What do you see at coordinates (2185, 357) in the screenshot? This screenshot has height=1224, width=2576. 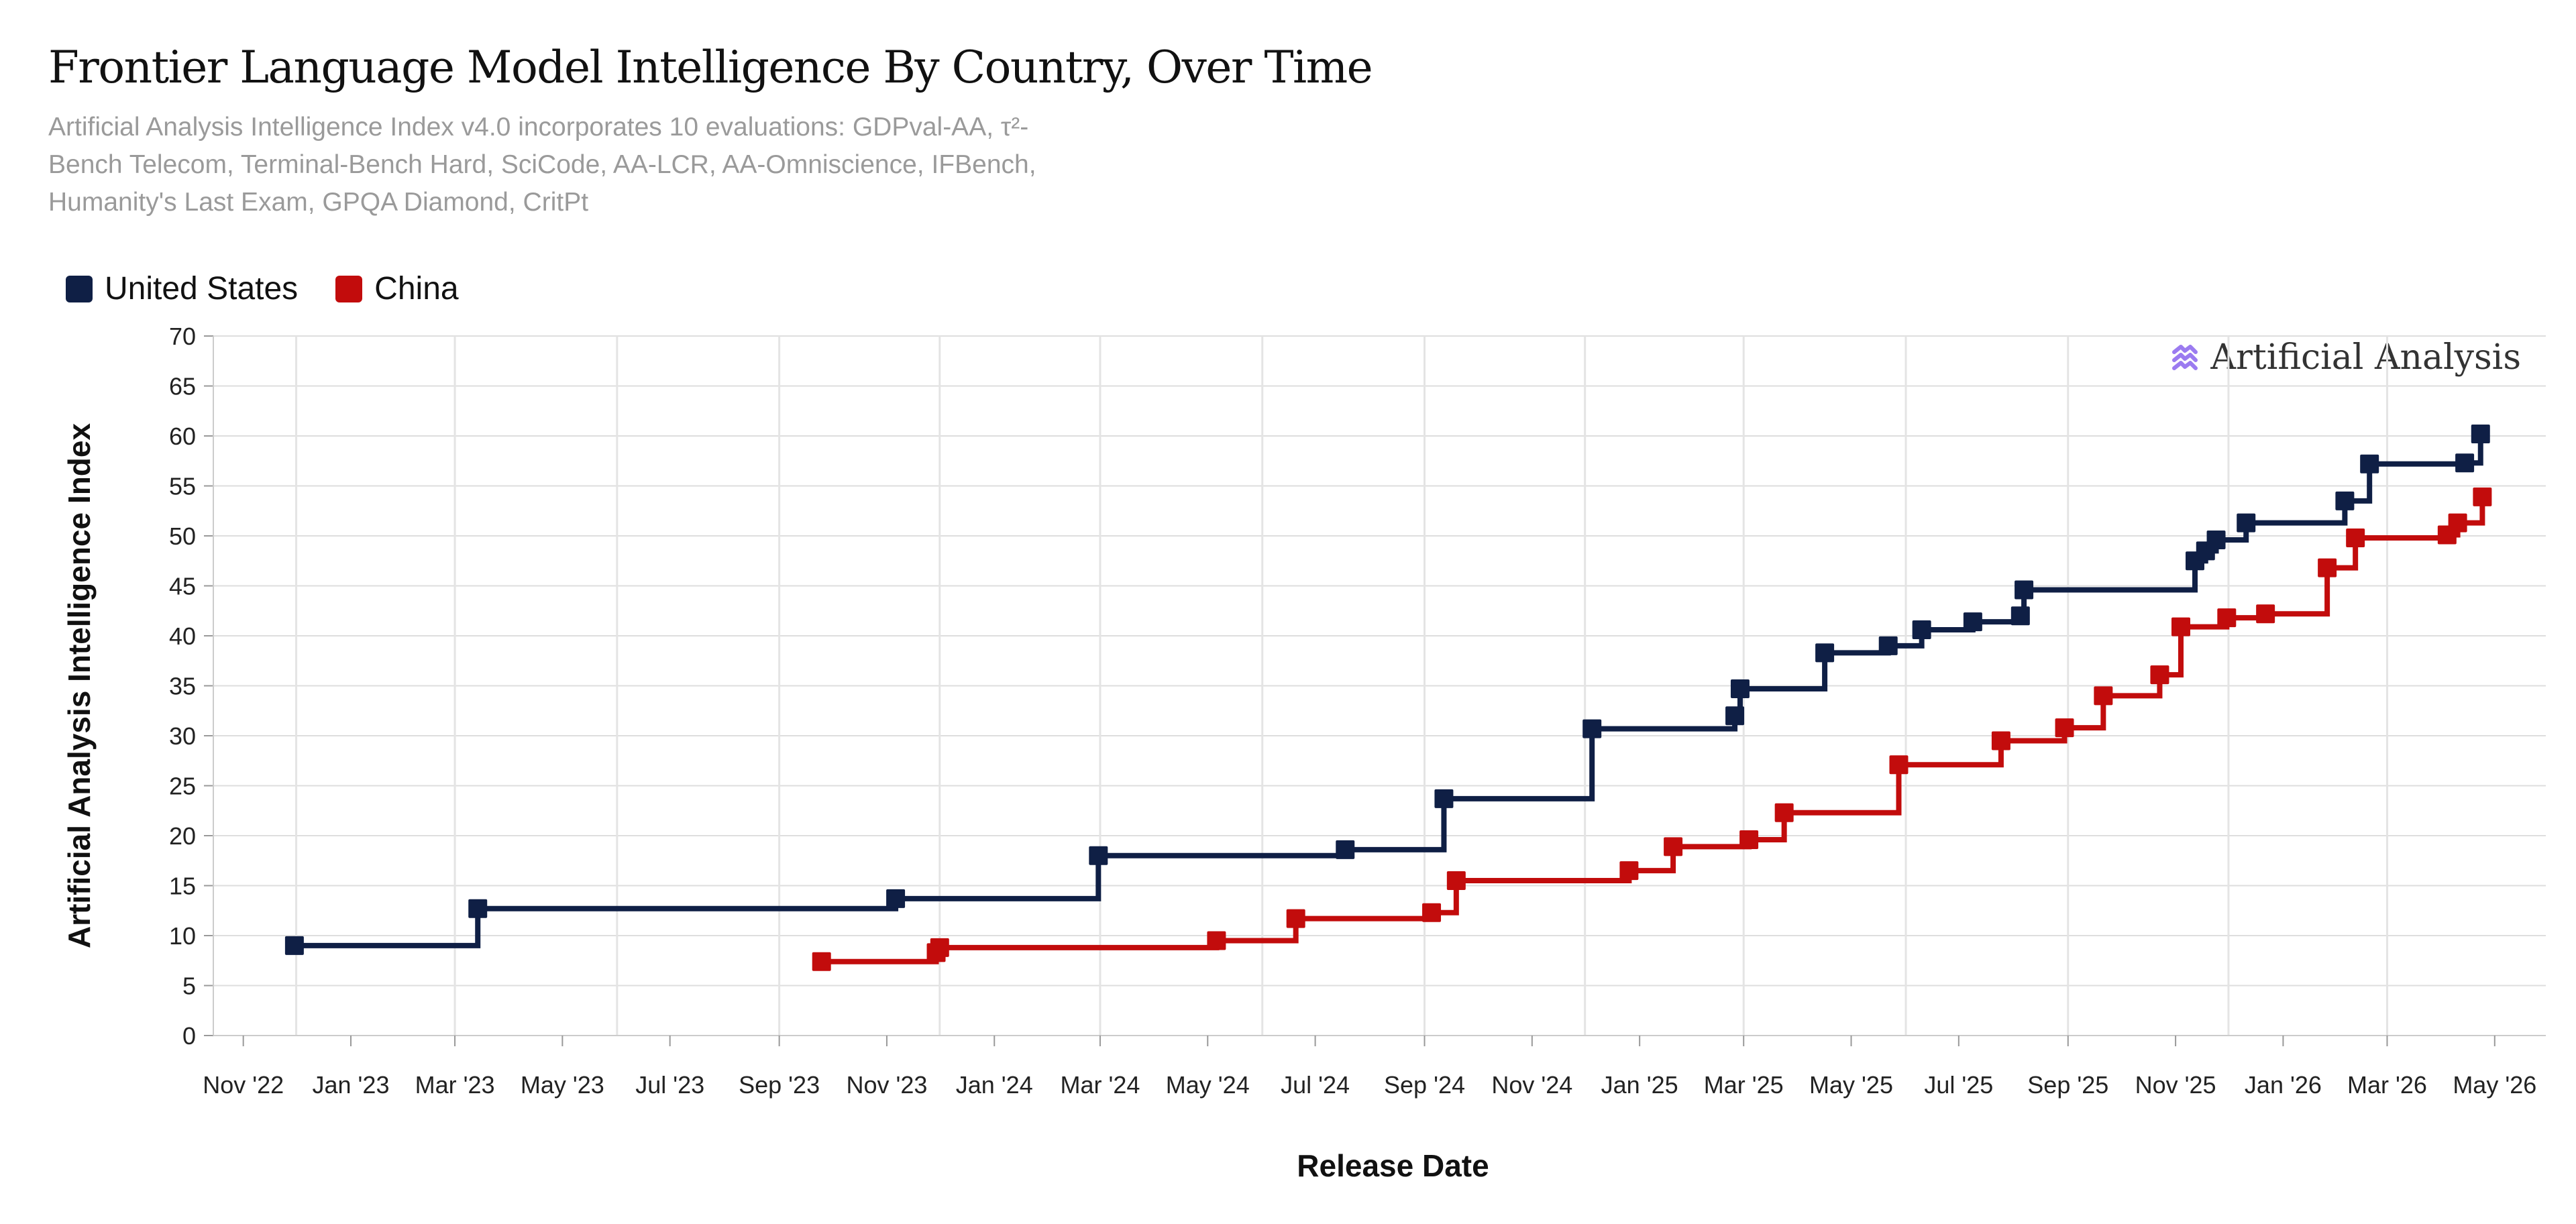 I see `artificial-analysis-logo-icon` at bounding box center [2185, 357].